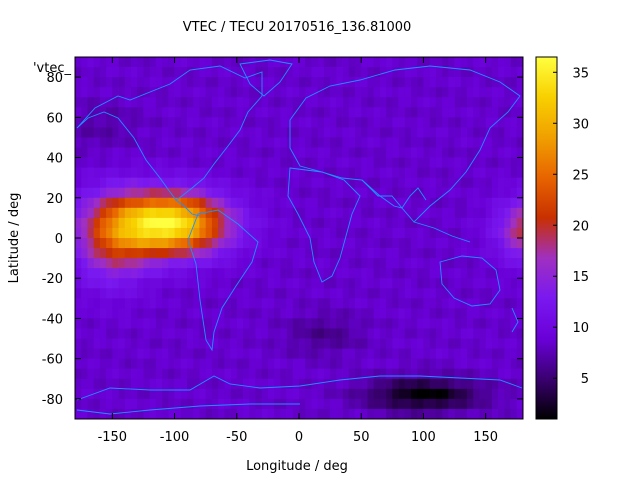  I want to click on colorbar-tick-label: 35, so click(580, 73).